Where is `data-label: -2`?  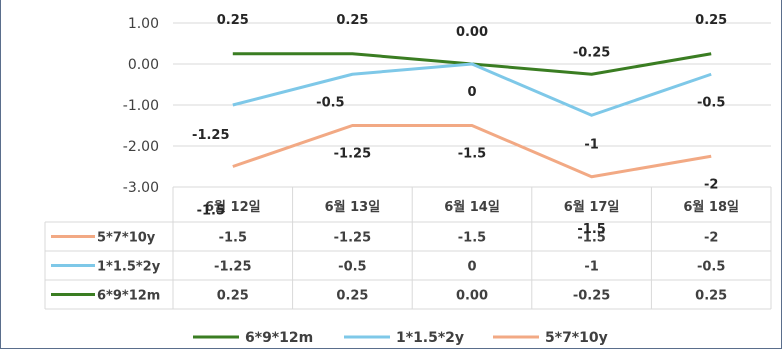
data-label: -2 is located at coordinates (711, 184).